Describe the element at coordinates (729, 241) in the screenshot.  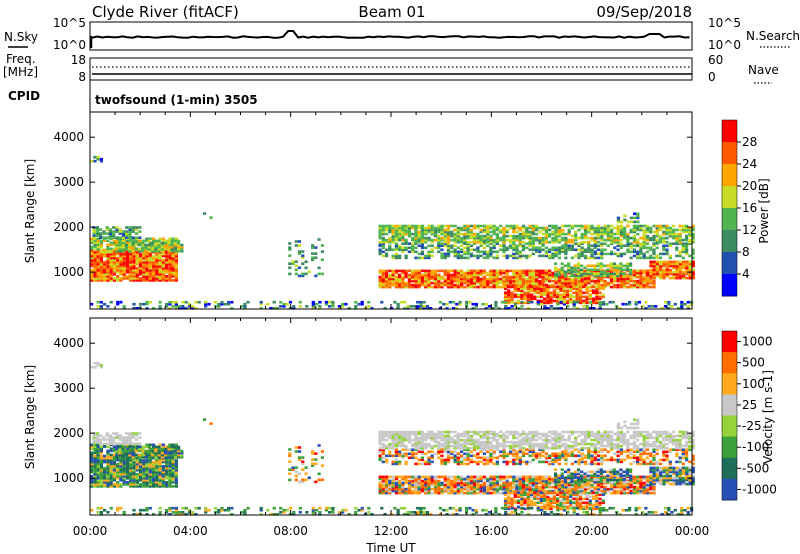
I see `colorbar-segment` at that location.